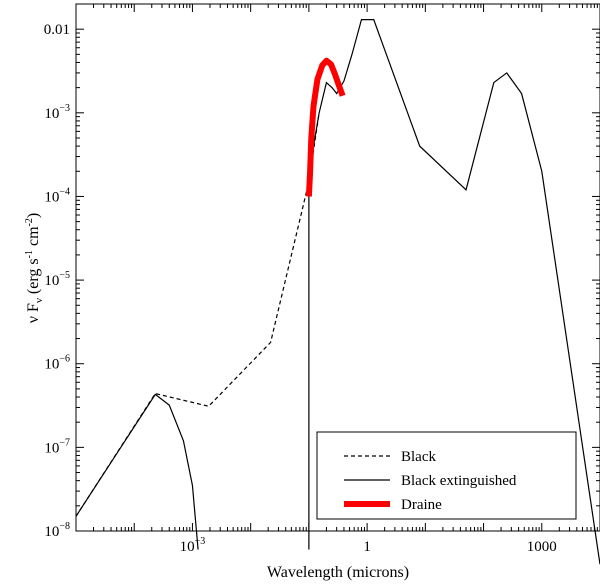 This screenshot has height=584, width=600. I want to click on y-tick-label: 10⁻⁵, so click(57, 279).